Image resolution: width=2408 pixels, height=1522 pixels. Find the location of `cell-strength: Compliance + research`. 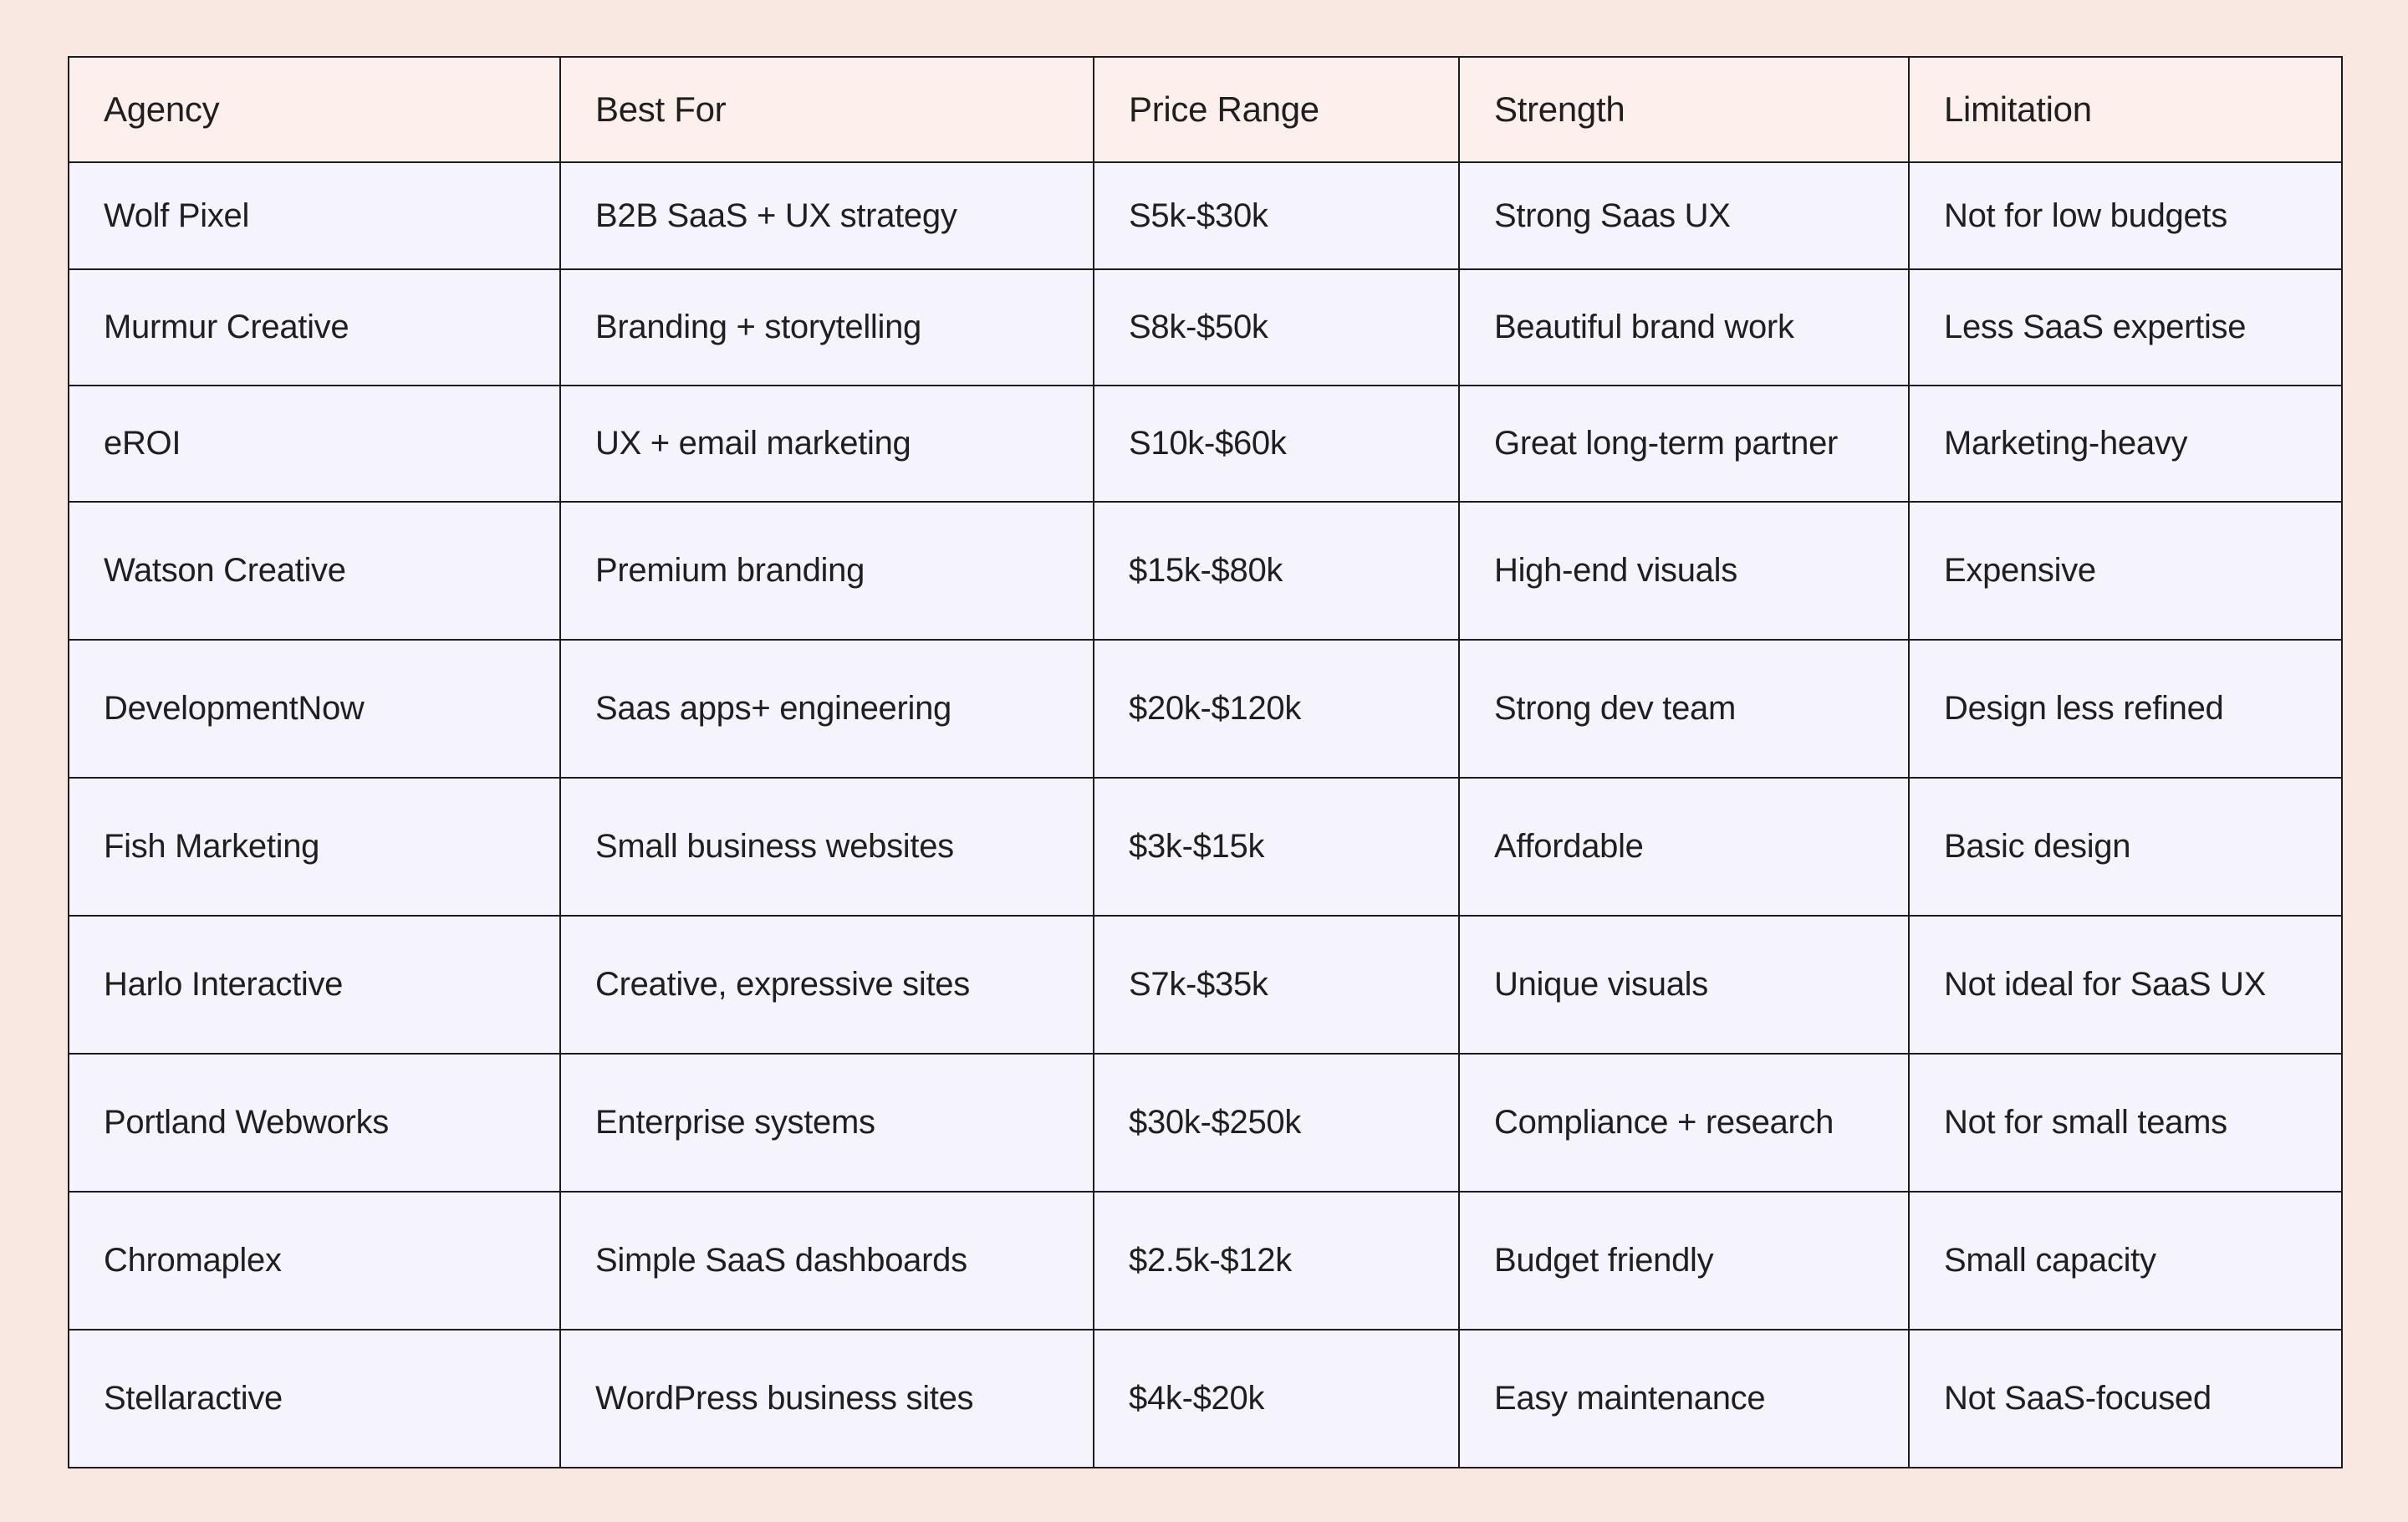

cell-strength: Compliance + research is located at coordinates (1684, 1123).